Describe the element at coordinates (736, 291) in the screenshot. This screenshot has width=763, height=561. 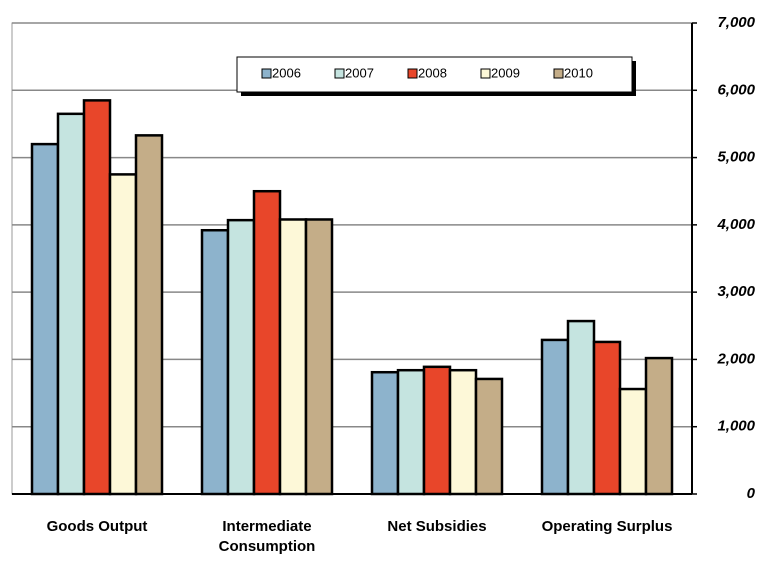
I see `y-tick-label: 3,000` at that location.